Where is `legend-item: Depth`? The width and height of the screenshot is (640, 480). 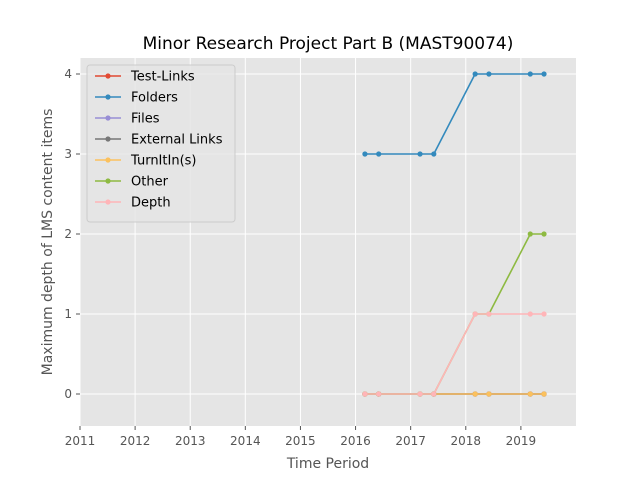 legend-item: Depth is located at coordinates (133, 203).